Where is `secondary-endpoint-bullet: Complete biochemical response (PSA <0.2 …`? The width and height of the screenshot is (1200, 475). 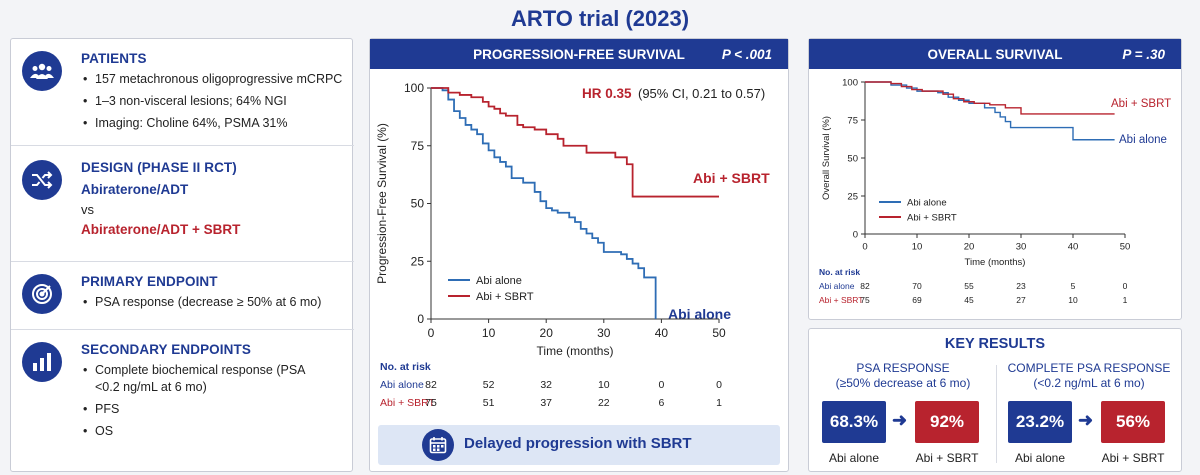
secondary-endpoint-bullet: Complete biochemical response (PSA <0.2 … is located at coordinates (196, 379).